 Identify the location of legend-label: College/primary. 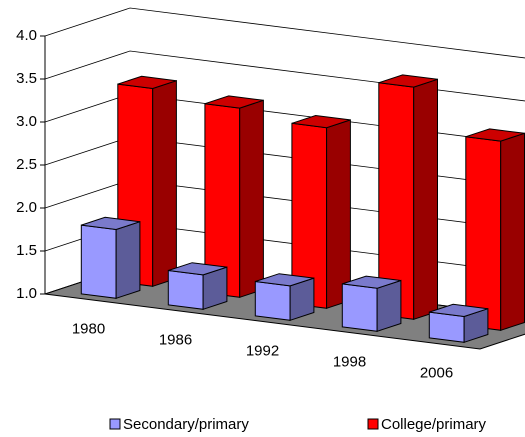
(434, 424).